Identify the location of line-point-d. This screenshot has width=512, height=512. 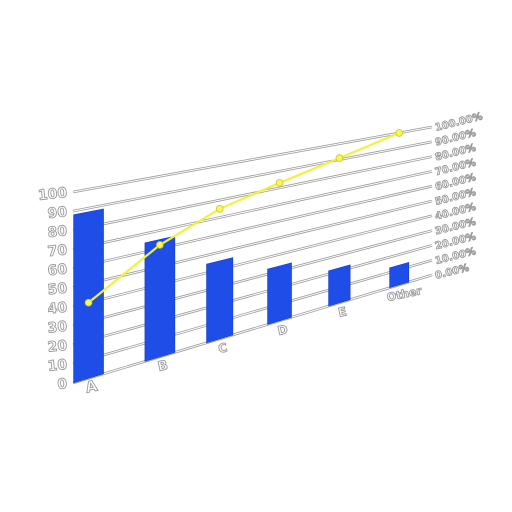
(279, 183).